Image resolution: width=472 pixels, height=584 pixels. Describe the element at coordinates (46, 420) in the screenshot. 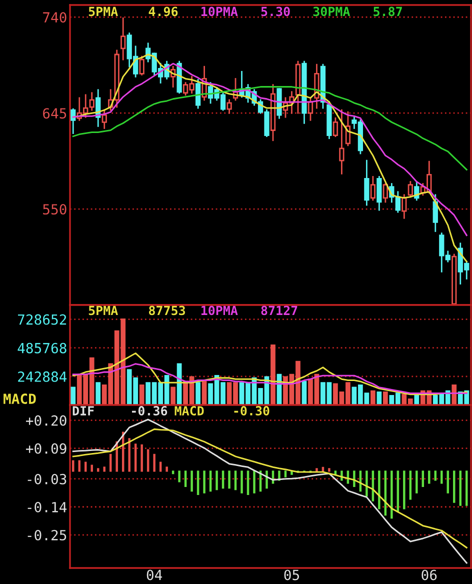

I see `y-tick-label: +0.20` at that location.